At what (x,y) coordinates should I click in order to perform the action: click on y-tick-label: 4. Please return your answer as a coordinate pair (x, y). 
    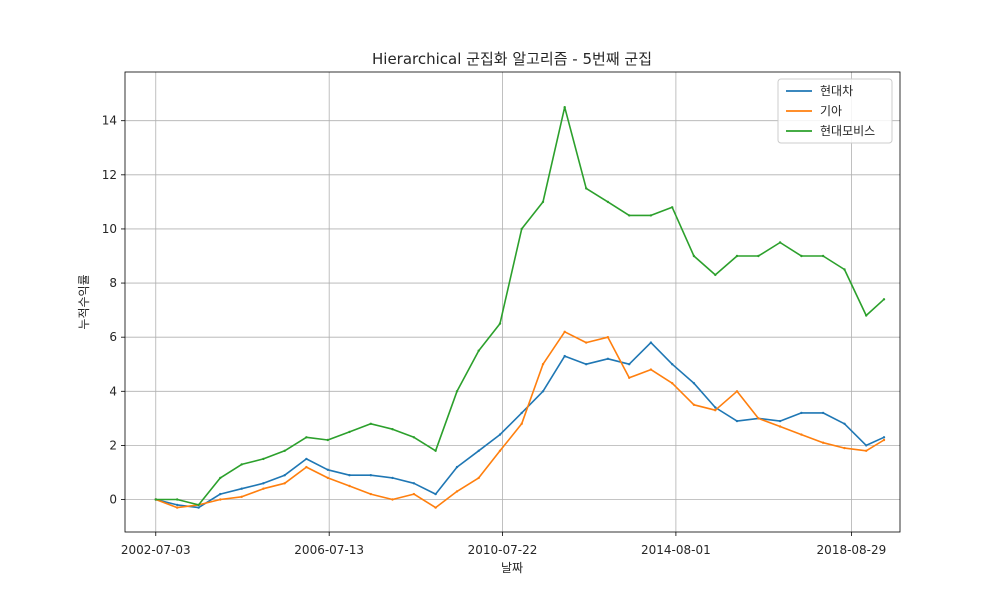
    Looking at the image, I should click on (113, 391).